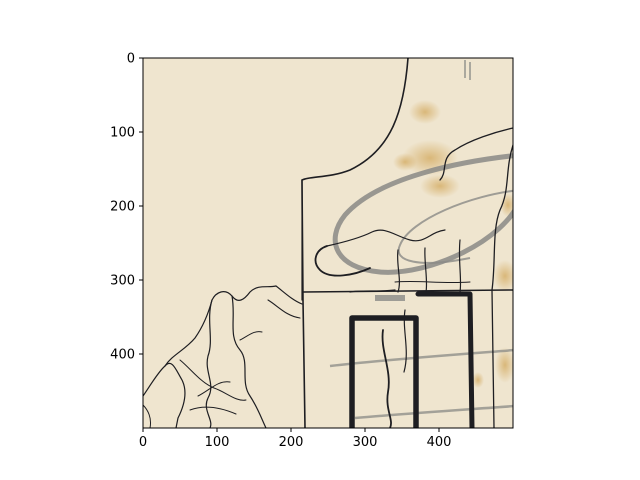 The width and height of the screenshot is (640, 480). What do you see at coordinates (122, 355) in the screenshot?
I see `y-tick-label: 400` at bounding box center [122, 355].